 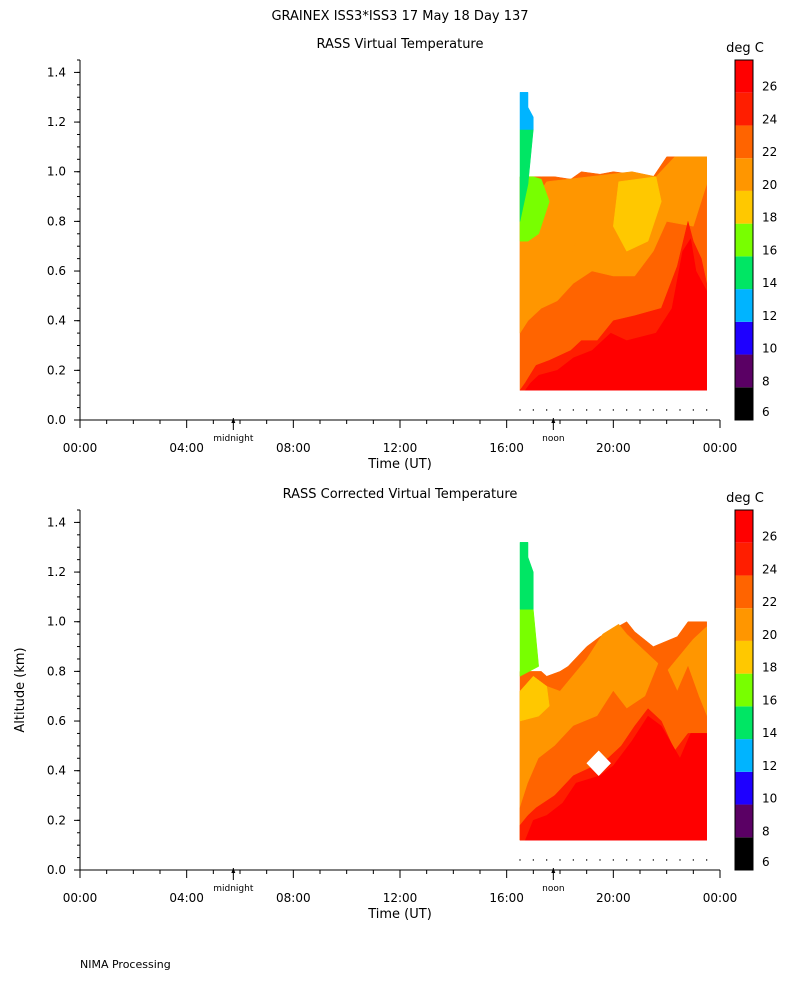 What do you see at coordinates (400, 44) in the screenshot?
I see `chart-title: RASS Virtual Temperature` at bounding box center [400, 44].